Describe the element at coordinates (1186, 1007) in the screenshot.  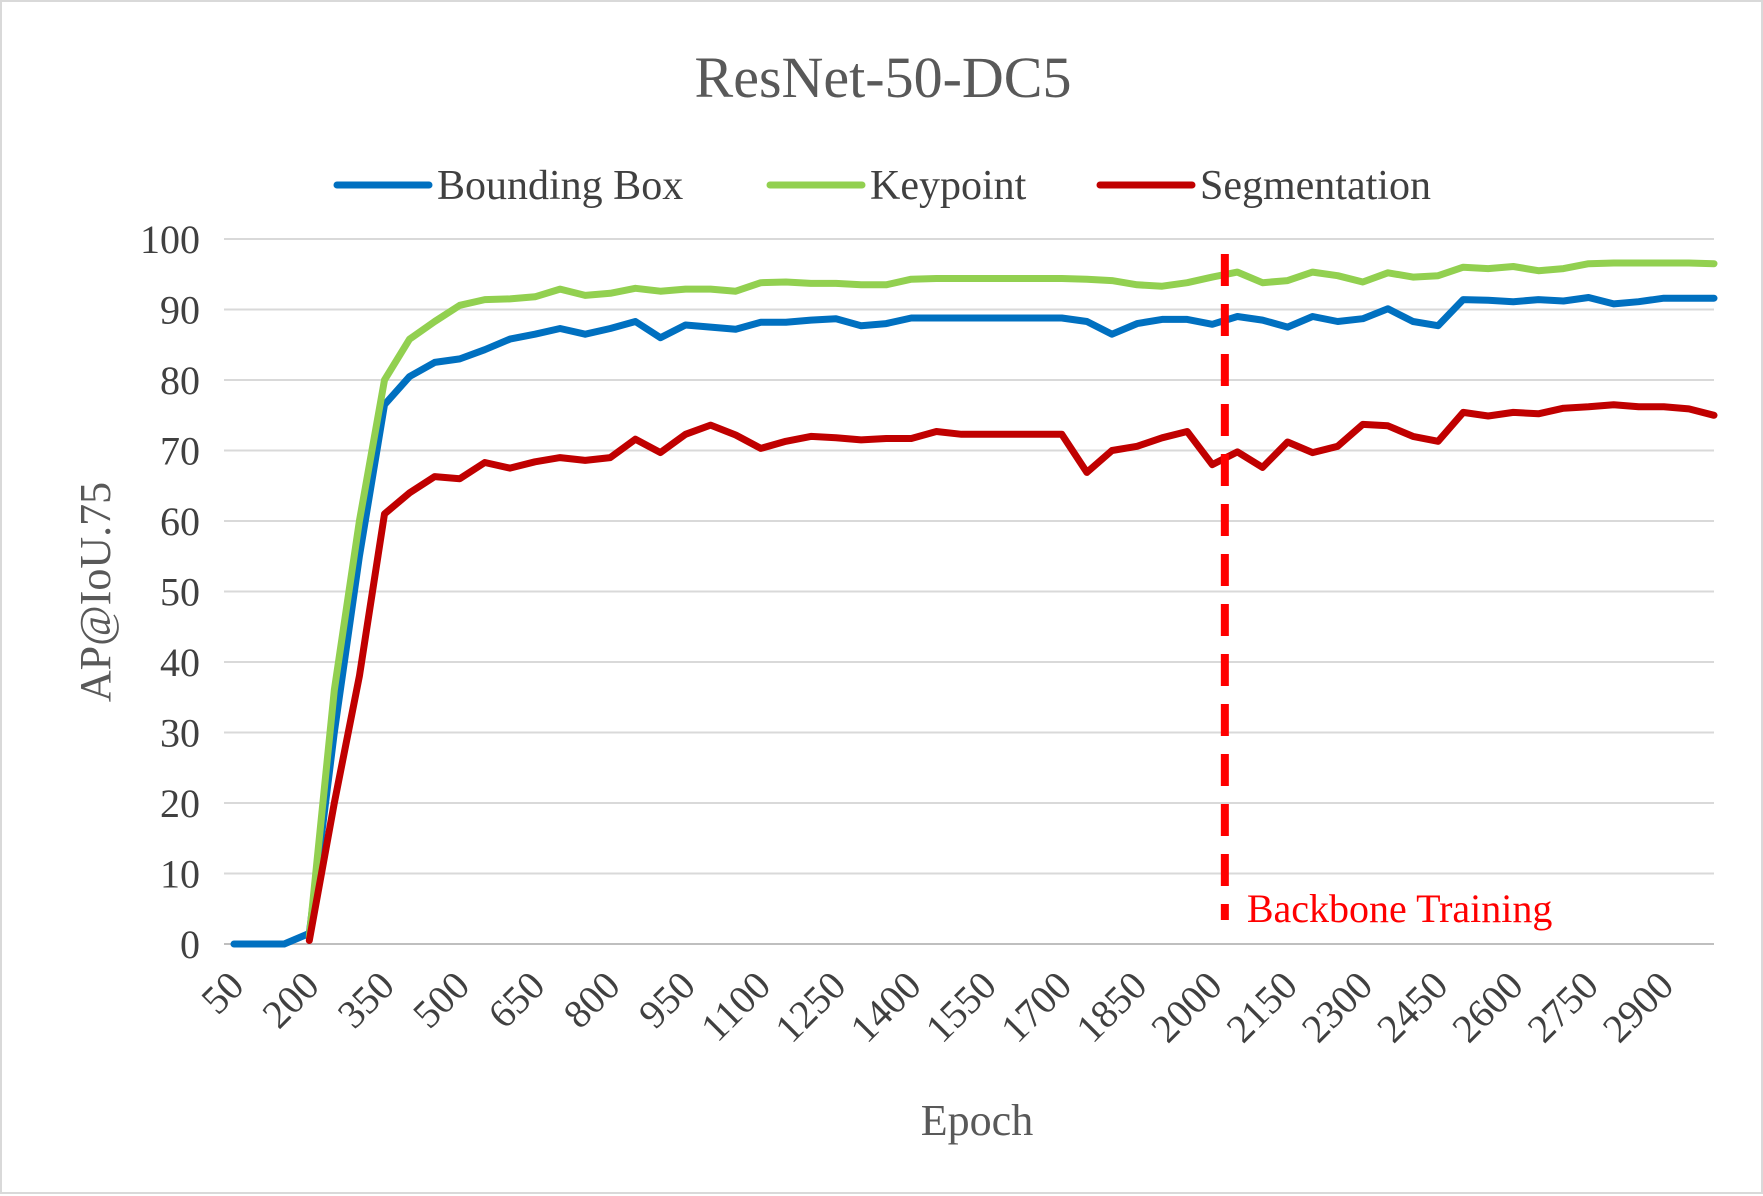
I see `x-tick-label: 2000` at that location.